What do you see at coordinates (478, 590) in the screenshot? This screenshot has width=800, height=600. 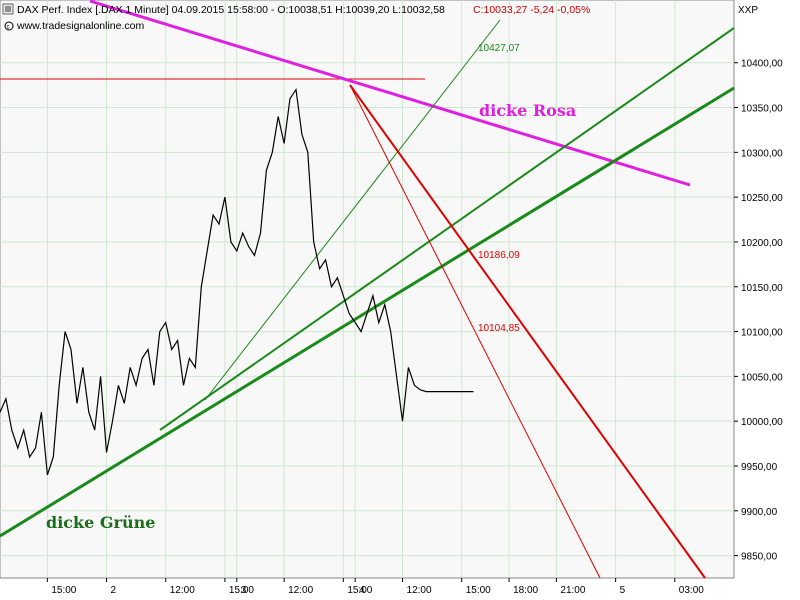 I see `x-tick-label-9: 15:00` at bounding box center [478, 590].